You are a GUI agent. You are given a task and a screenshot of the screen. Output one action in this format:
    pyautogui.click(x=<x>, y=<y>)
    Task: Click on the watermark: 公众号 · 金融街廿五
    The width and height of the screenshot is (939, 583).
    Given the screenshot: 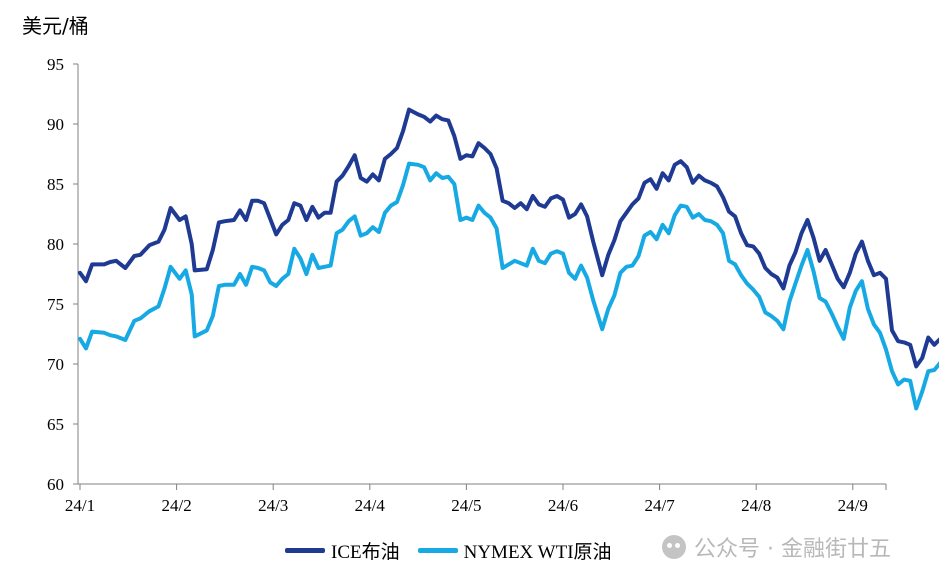 What is the action you would take?
    pyautogui.click(x=776, y=547)
    